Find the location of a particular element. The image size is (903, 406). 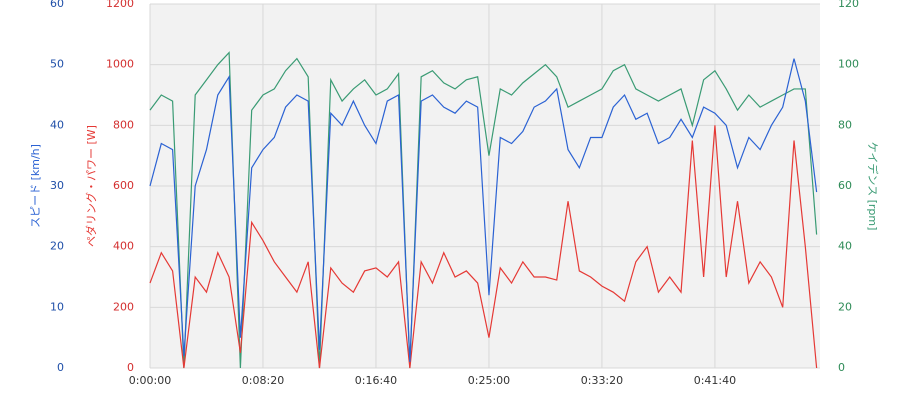

y-tick-label: 20 is located at coordinates (57, 246).